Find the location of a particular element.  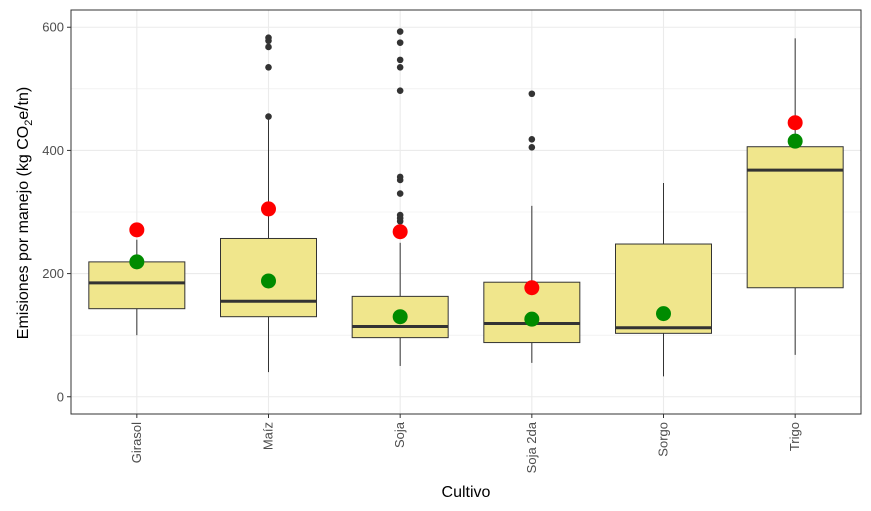

x-axis-title: Cultivo is located at coordinates (466, 492).